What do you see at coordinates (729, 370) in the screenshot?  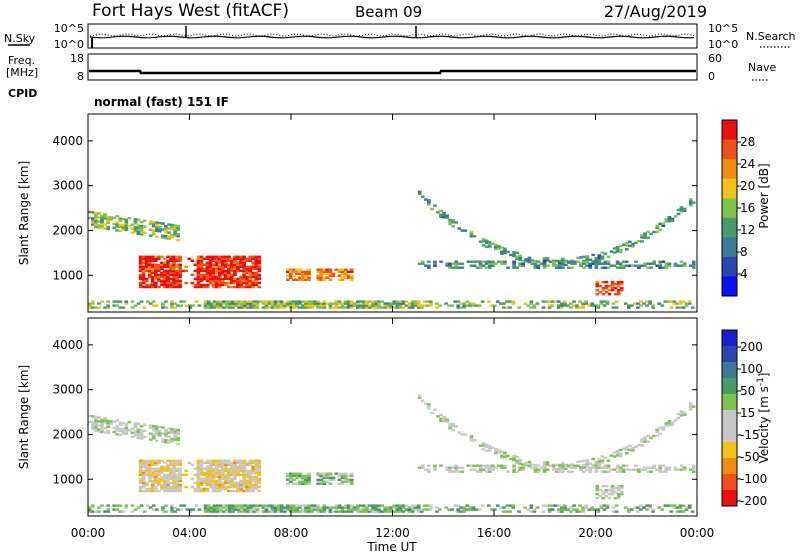 I see `colorbar-segment` at bounding box center [729, 370].